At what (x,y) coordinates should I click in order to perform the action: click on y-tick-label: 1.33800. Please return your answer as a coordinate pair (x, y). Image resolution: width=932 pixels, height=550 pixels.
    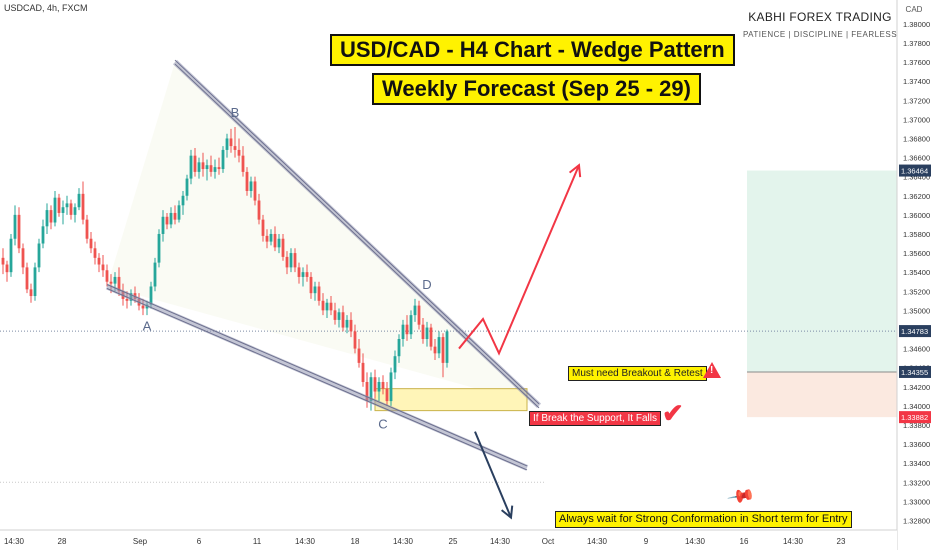
    Looking at the image, I should click on (916, 425).